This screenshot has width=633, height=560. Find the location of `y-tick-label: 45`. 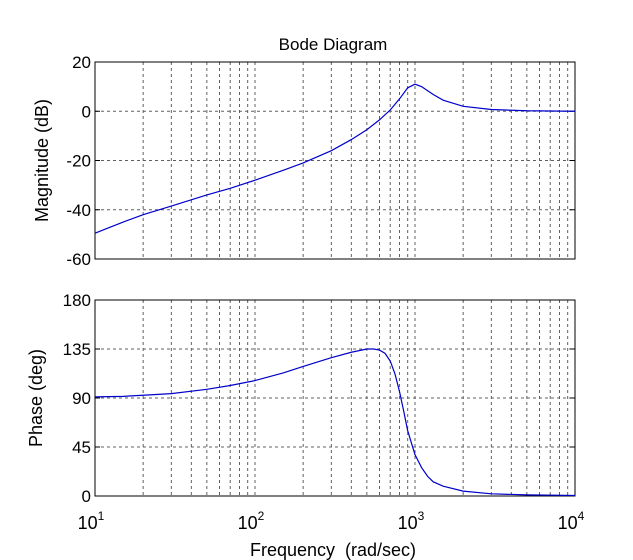

y-tick-label: 45 is located at coordinates (81, 447).